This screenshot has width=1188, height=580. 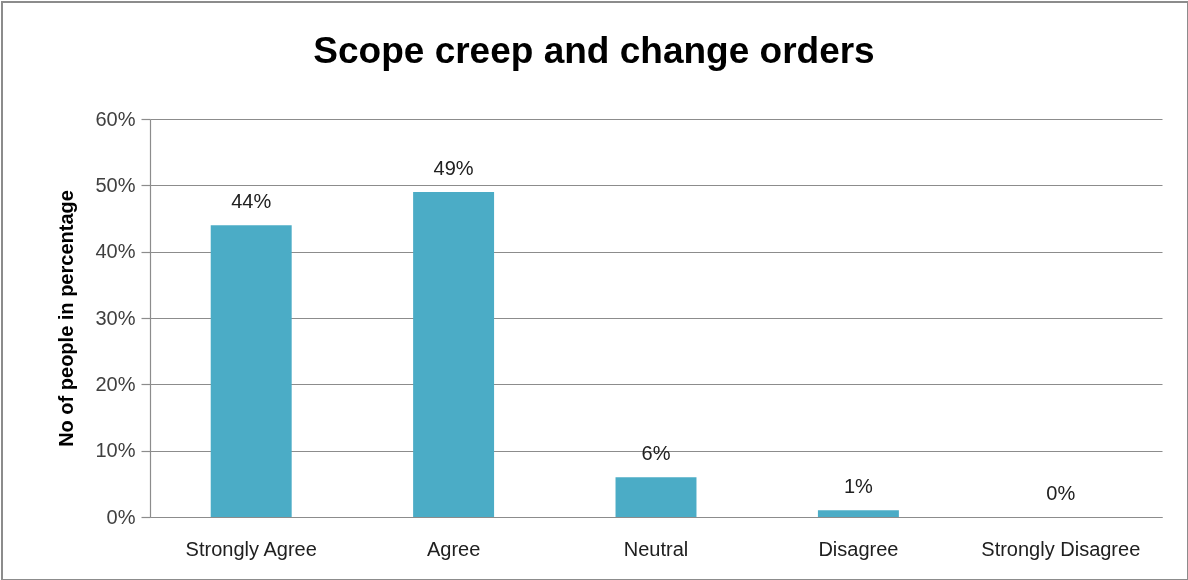 What do you see at coordinates (66, 318) in the screenshot?
I see `y-axis-title: No of people in percentage` at bounding box center [66, 318].